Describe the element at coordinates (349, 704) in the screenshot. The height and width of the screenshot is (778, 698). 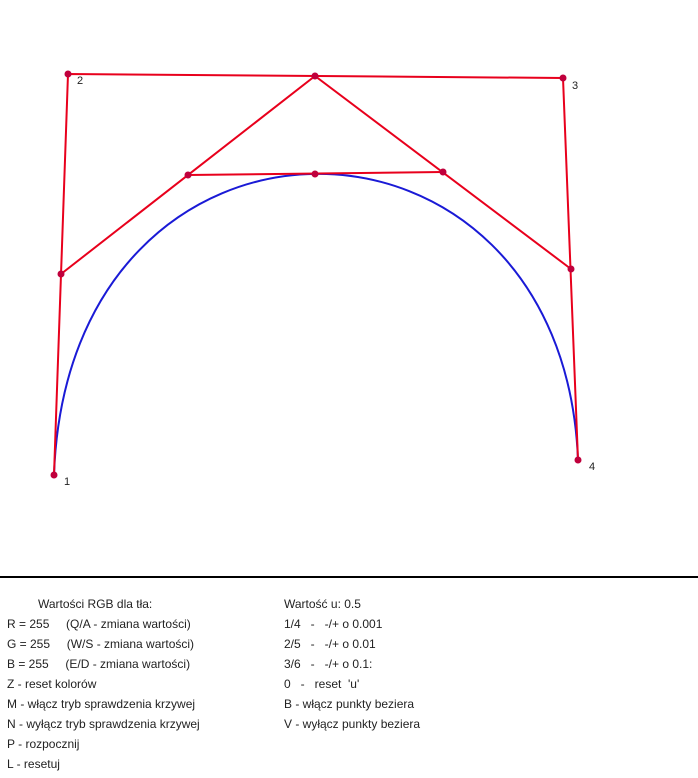
I see `bezier-points-on-hint: B - włącz punkty beziera` at that location.